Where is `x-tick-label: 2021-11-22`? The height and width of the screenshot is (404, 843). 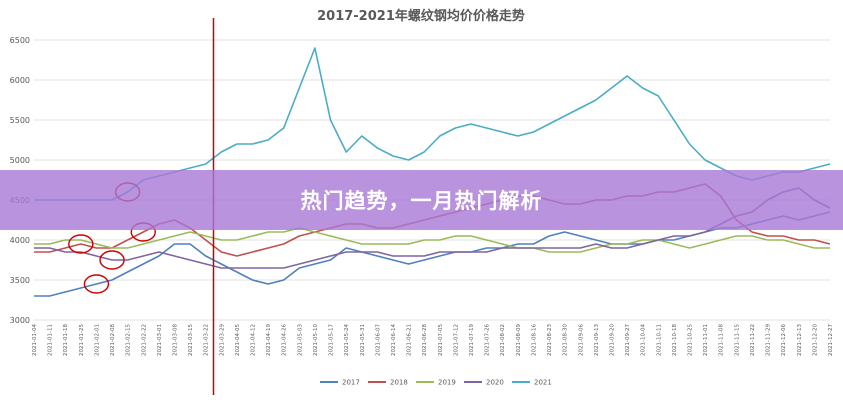
x-tick-label: 2021-11-22 is located at coordinates (753, 340).